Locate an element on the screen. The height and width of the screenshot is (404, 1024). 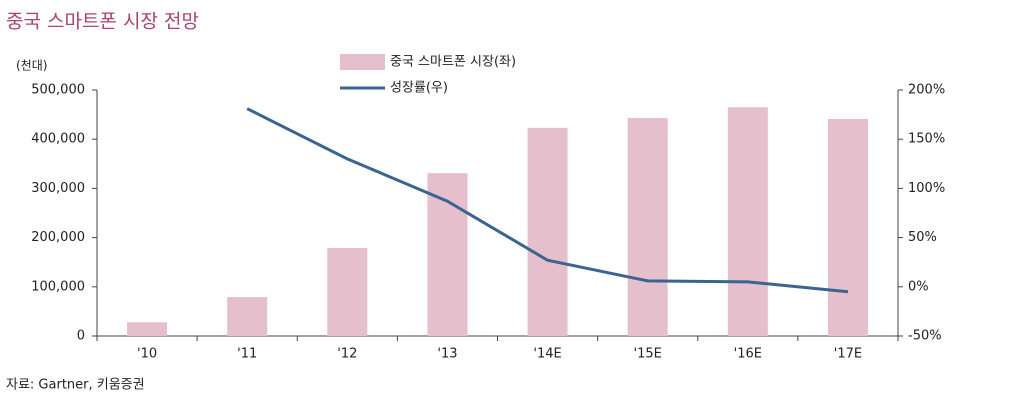
y-tick-label: 200,000 is located at coordinates (58, 237).